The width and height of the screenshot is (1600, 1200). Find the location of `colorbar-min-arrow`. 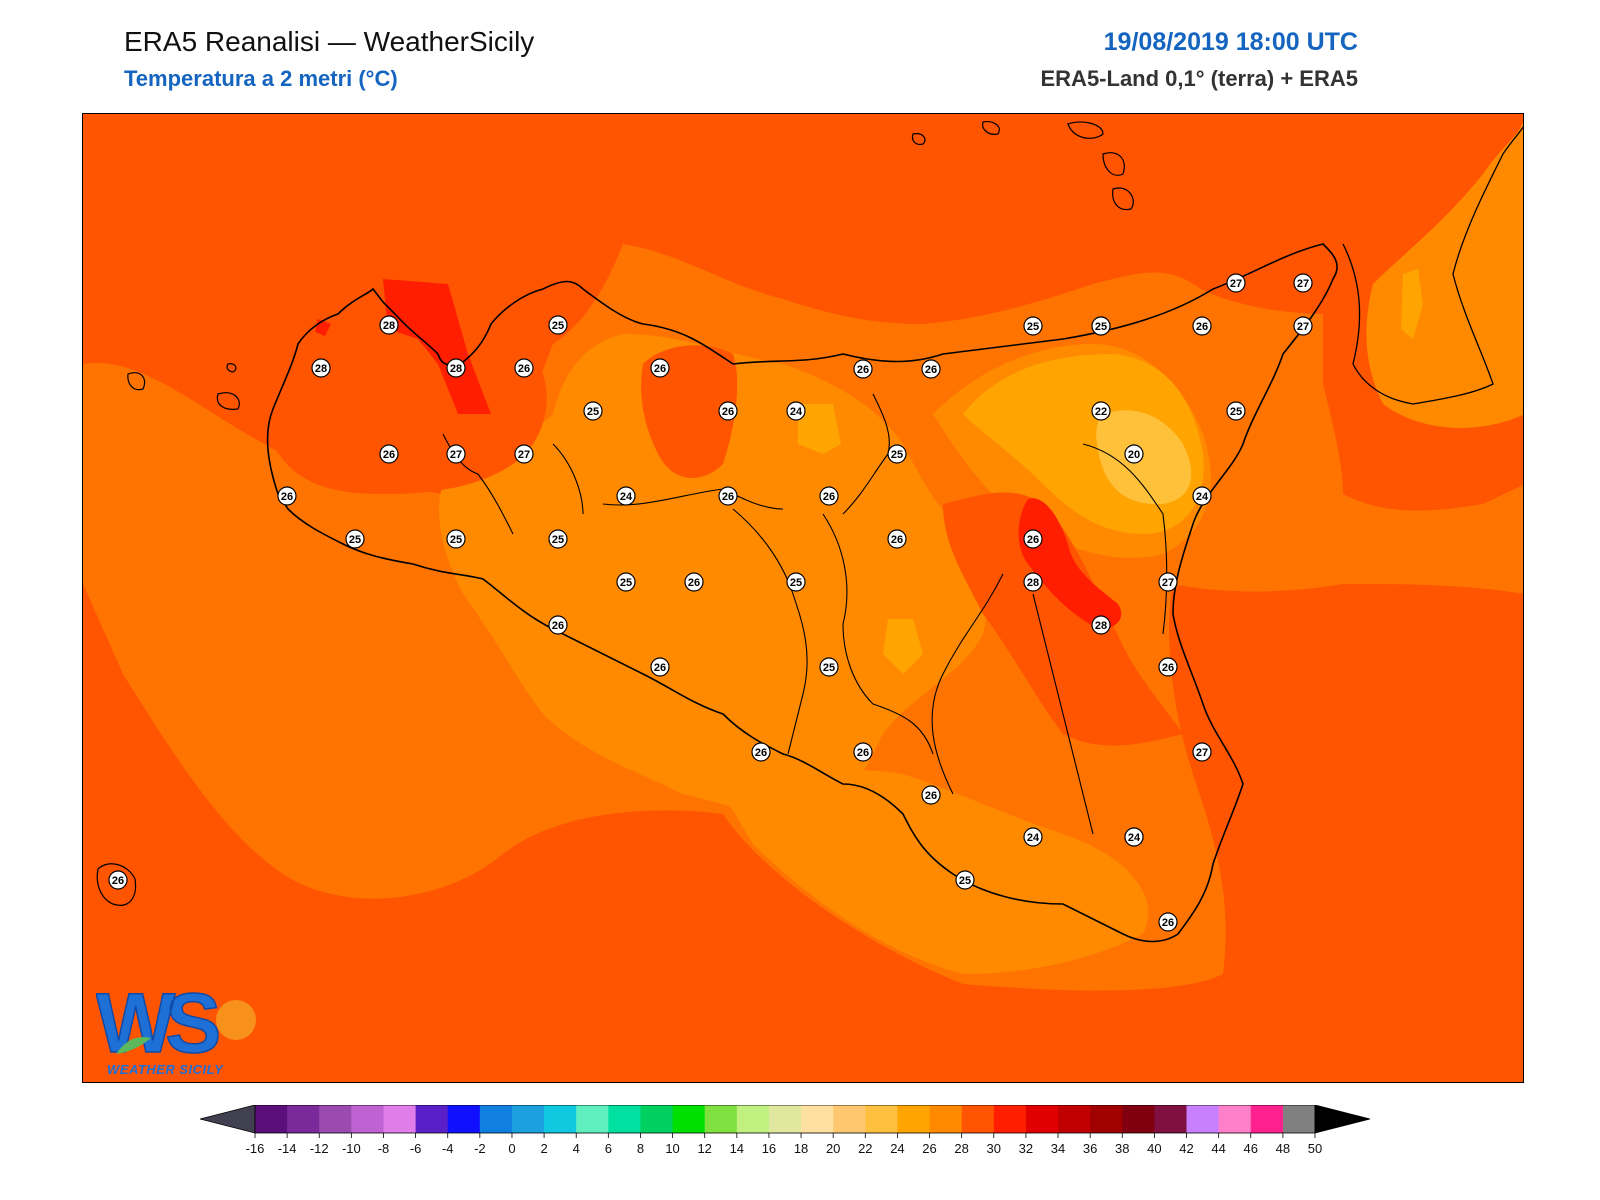

colorbar-min-arrow is located at coordinates (228, 1119).